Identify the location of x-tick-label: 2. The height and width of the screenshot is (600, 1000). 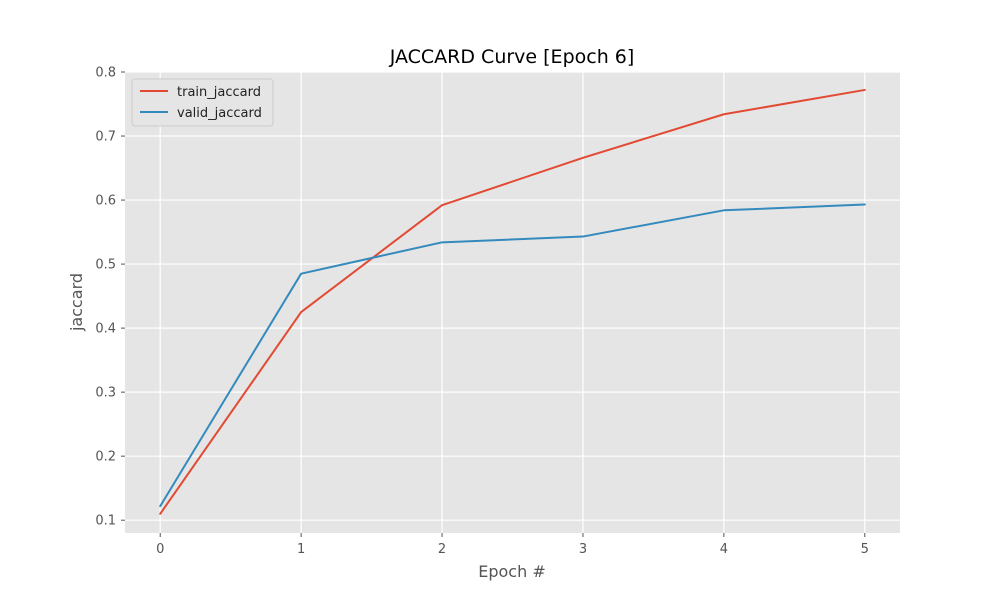
(442, 549).